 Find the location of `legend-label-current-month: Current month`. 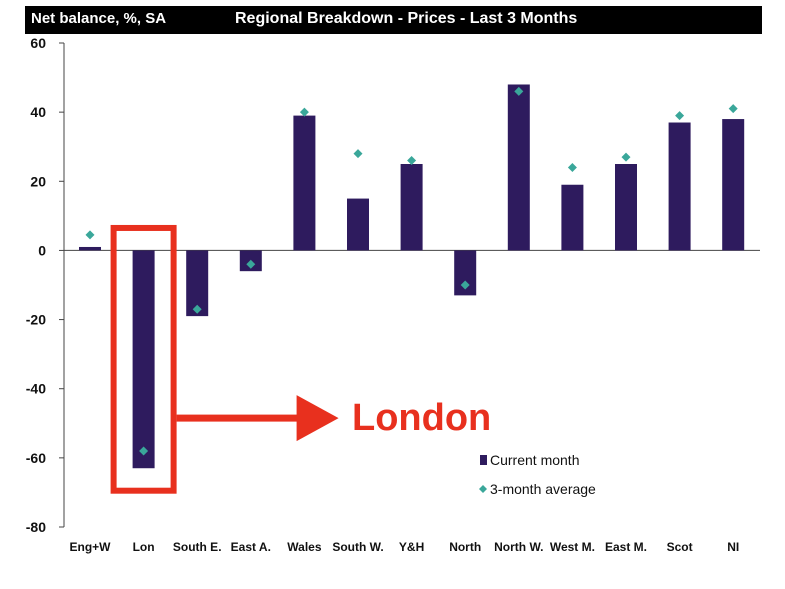

legend-label-current-month: Current month is located at coordinates (534, 460).